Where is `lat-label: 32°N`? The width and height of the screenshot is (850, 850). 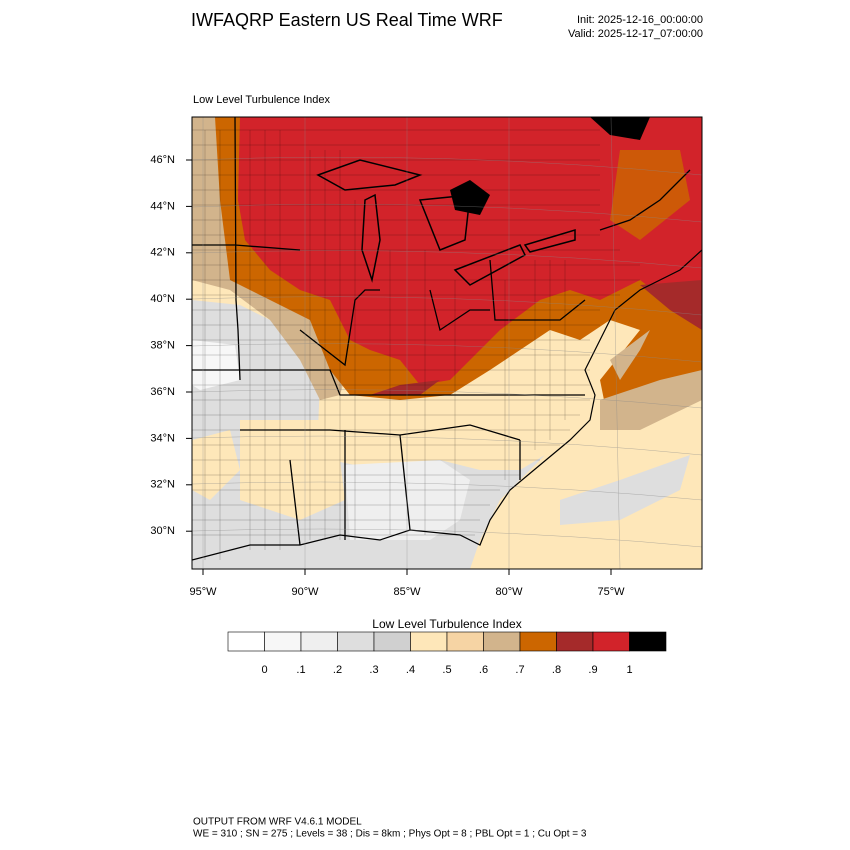 lat-label: 32°N is located at coordinates (162, 485).